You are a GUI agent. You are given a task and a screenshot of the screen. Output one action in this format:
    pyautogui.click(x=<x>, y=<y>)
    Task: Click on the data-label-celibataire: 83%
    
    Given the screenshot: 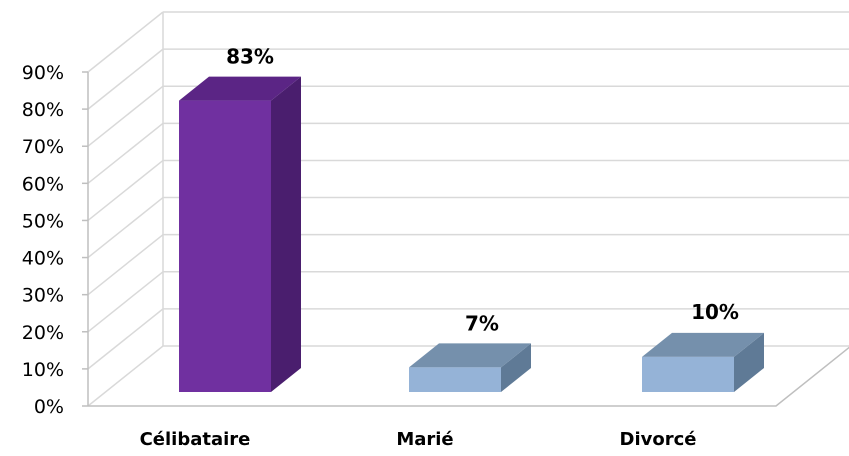 What is the action you would take?
    pyautogui.click(x=250, y=57)
    